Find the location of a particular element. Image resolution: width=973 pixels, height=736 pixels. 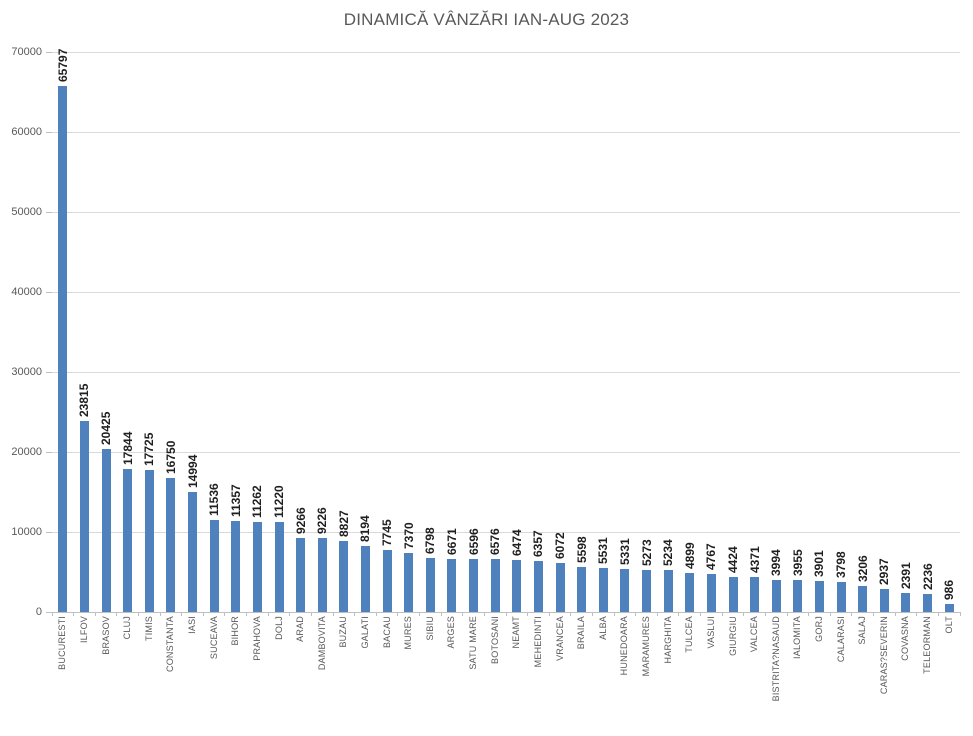

bar-value-label: 5273 is located at coordinates (646, 552).